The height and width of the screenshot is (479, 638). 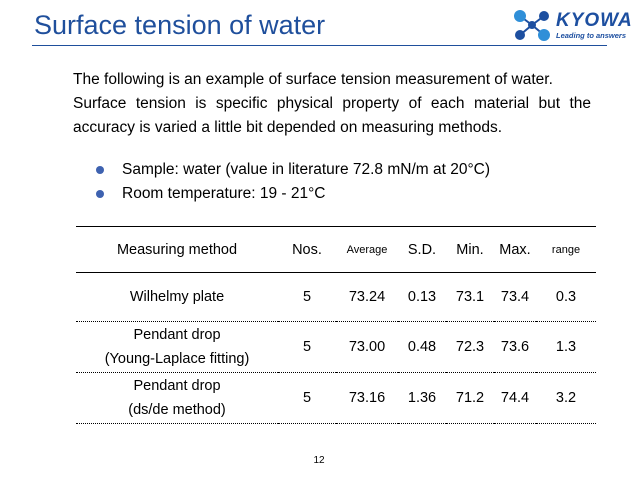 What do you see at coordinates (319, 45) in the screenshot?
I see `title-underline` at bounding box center [319, 45].